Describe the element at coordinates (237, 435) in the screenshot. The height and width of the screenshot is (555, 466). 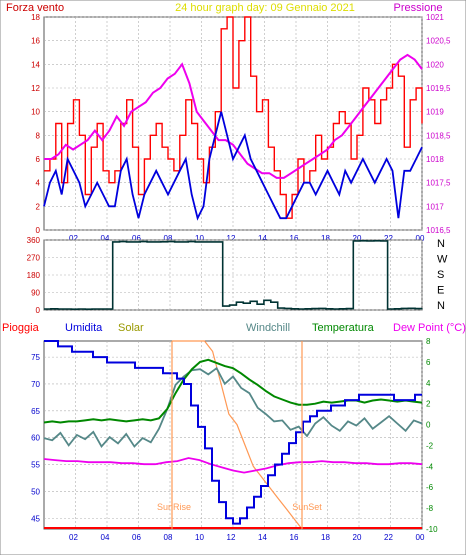
I see `solar-line` at that location.